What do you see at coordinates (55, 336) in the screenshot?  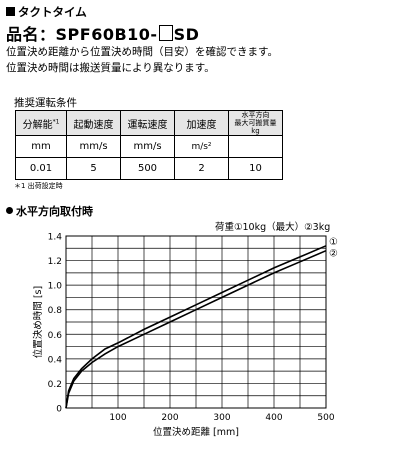 I see `y-tick-label: 0.6` at bounding box center [55, 336].